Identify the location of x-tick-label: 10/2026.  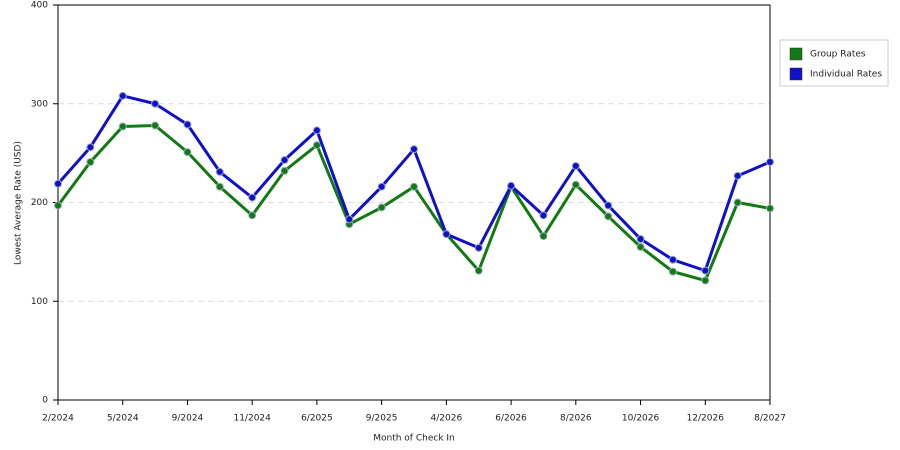
(641, 419).